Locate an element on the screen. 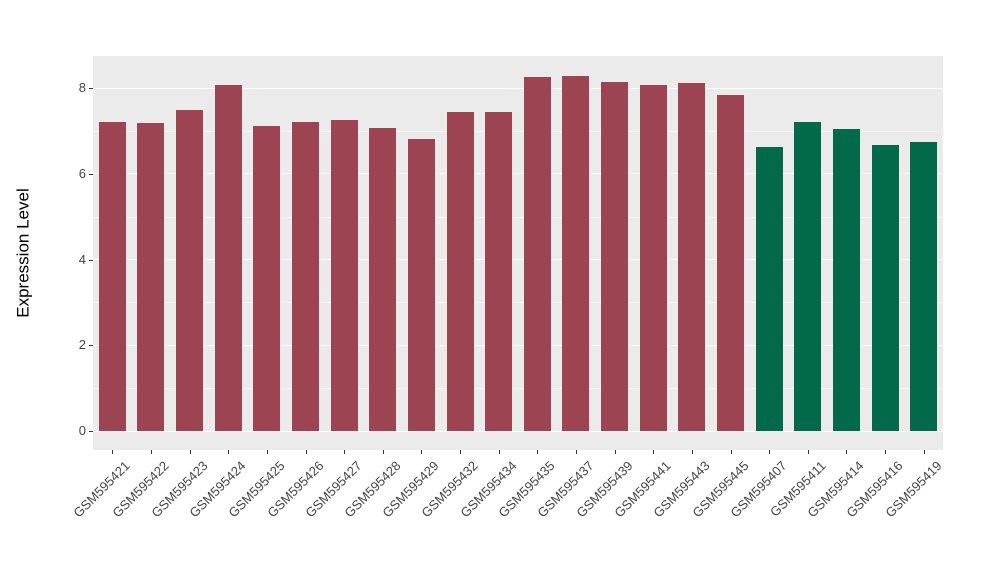  y-axis-label: 4 is located at coordinates (82, 259).